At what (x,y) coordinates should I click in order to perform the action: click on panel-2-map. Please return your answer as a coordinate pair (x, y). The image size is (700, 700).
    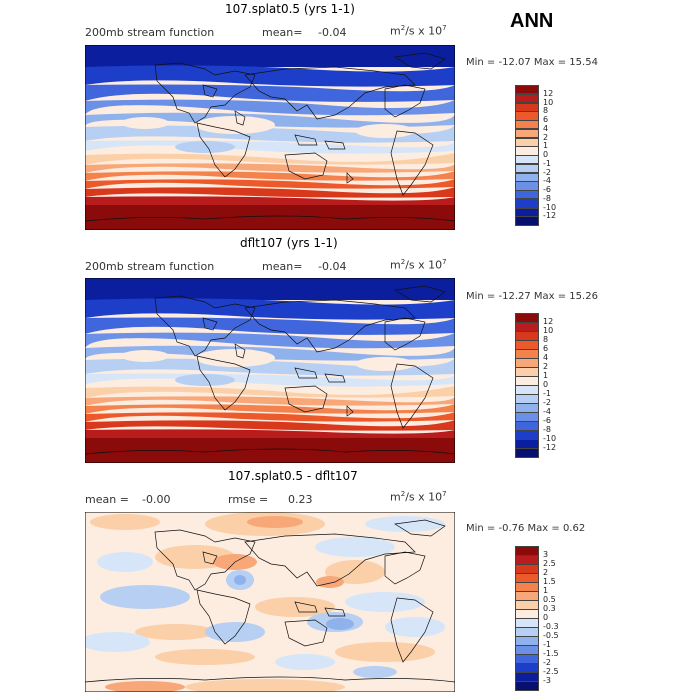
    Looking at the image, I should click on (270, 370).